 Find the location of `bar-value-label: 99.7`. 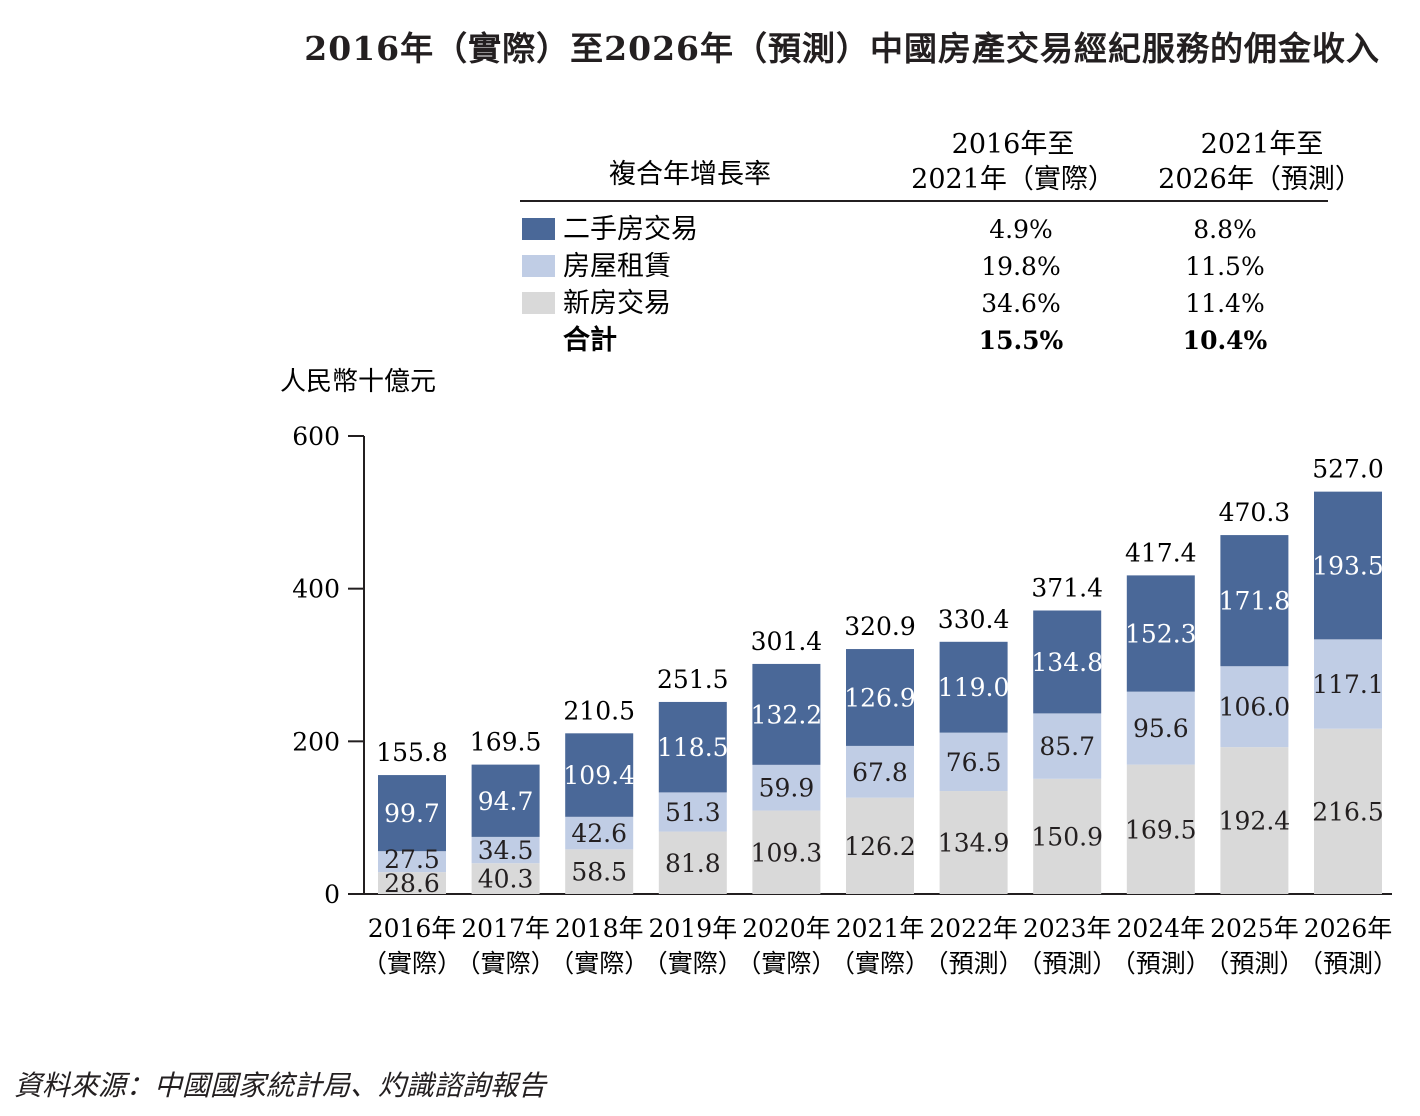

bar-value-label: 99.7 is located at coordinates (412, 813).